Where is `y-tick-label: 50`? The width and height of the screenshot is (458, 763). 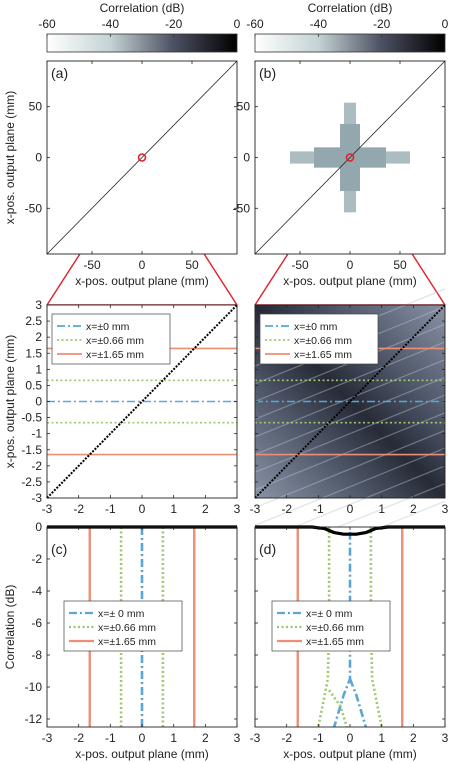
y-tick-label: 50 is located at coordinates (244, 107).